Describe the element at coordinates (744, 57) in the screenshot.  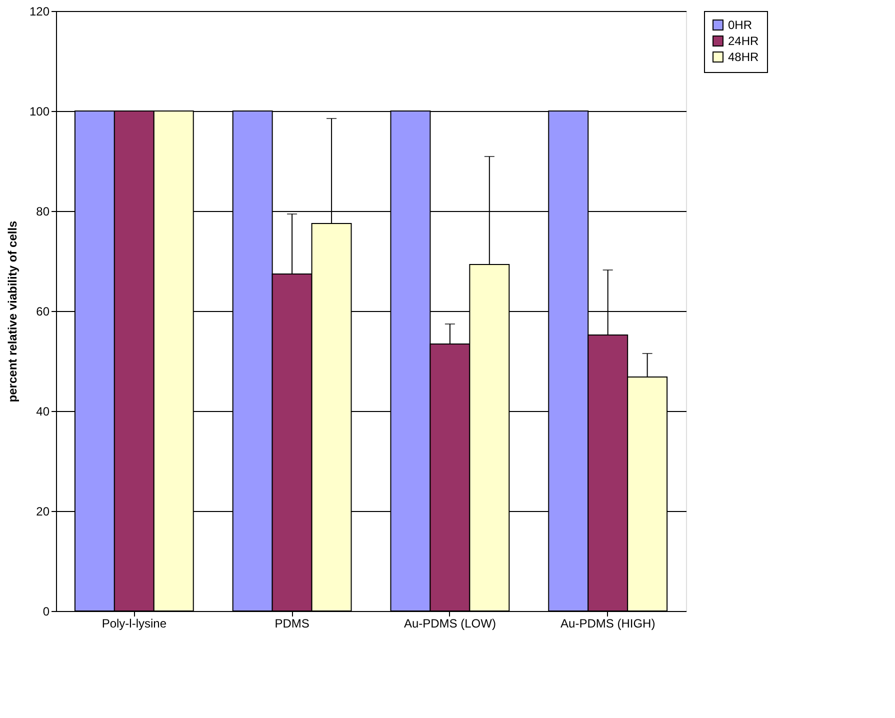
I see `legend-label: 48HR` at that location.